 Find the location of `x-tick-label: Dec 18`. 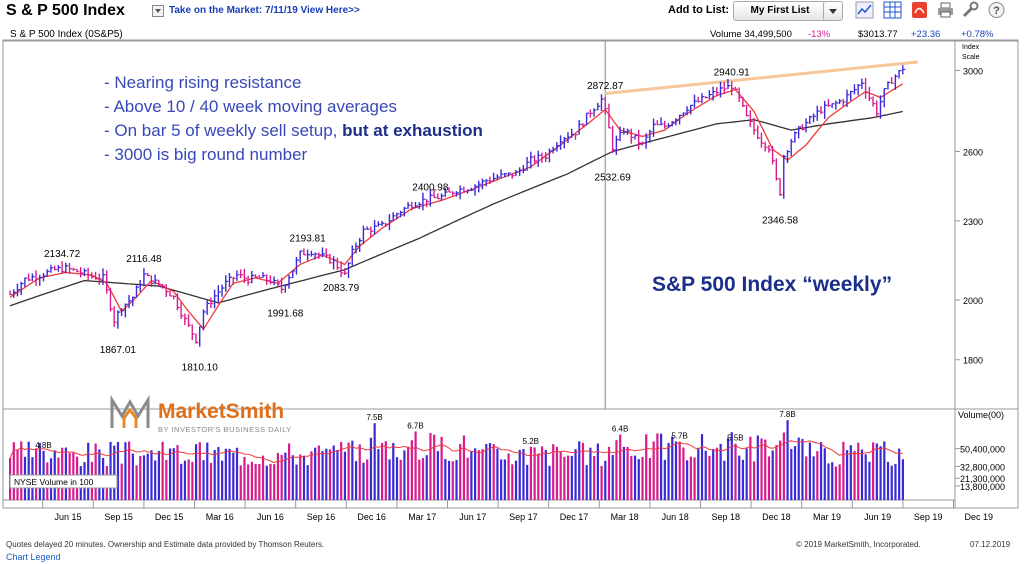

x-tick-label: Dec 18 is located at coordinates (776, 517).